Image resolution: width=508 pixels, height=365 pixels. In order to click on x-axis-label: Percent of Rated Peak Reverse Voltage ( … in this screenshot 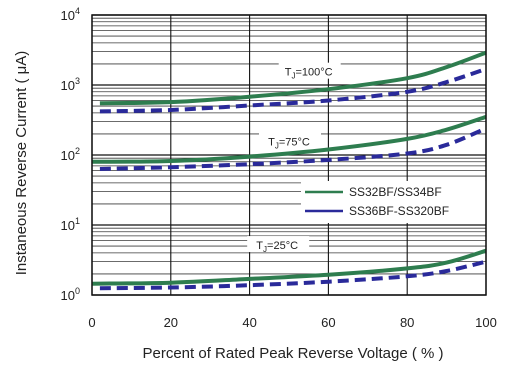, I will do `click(293, 353)`.